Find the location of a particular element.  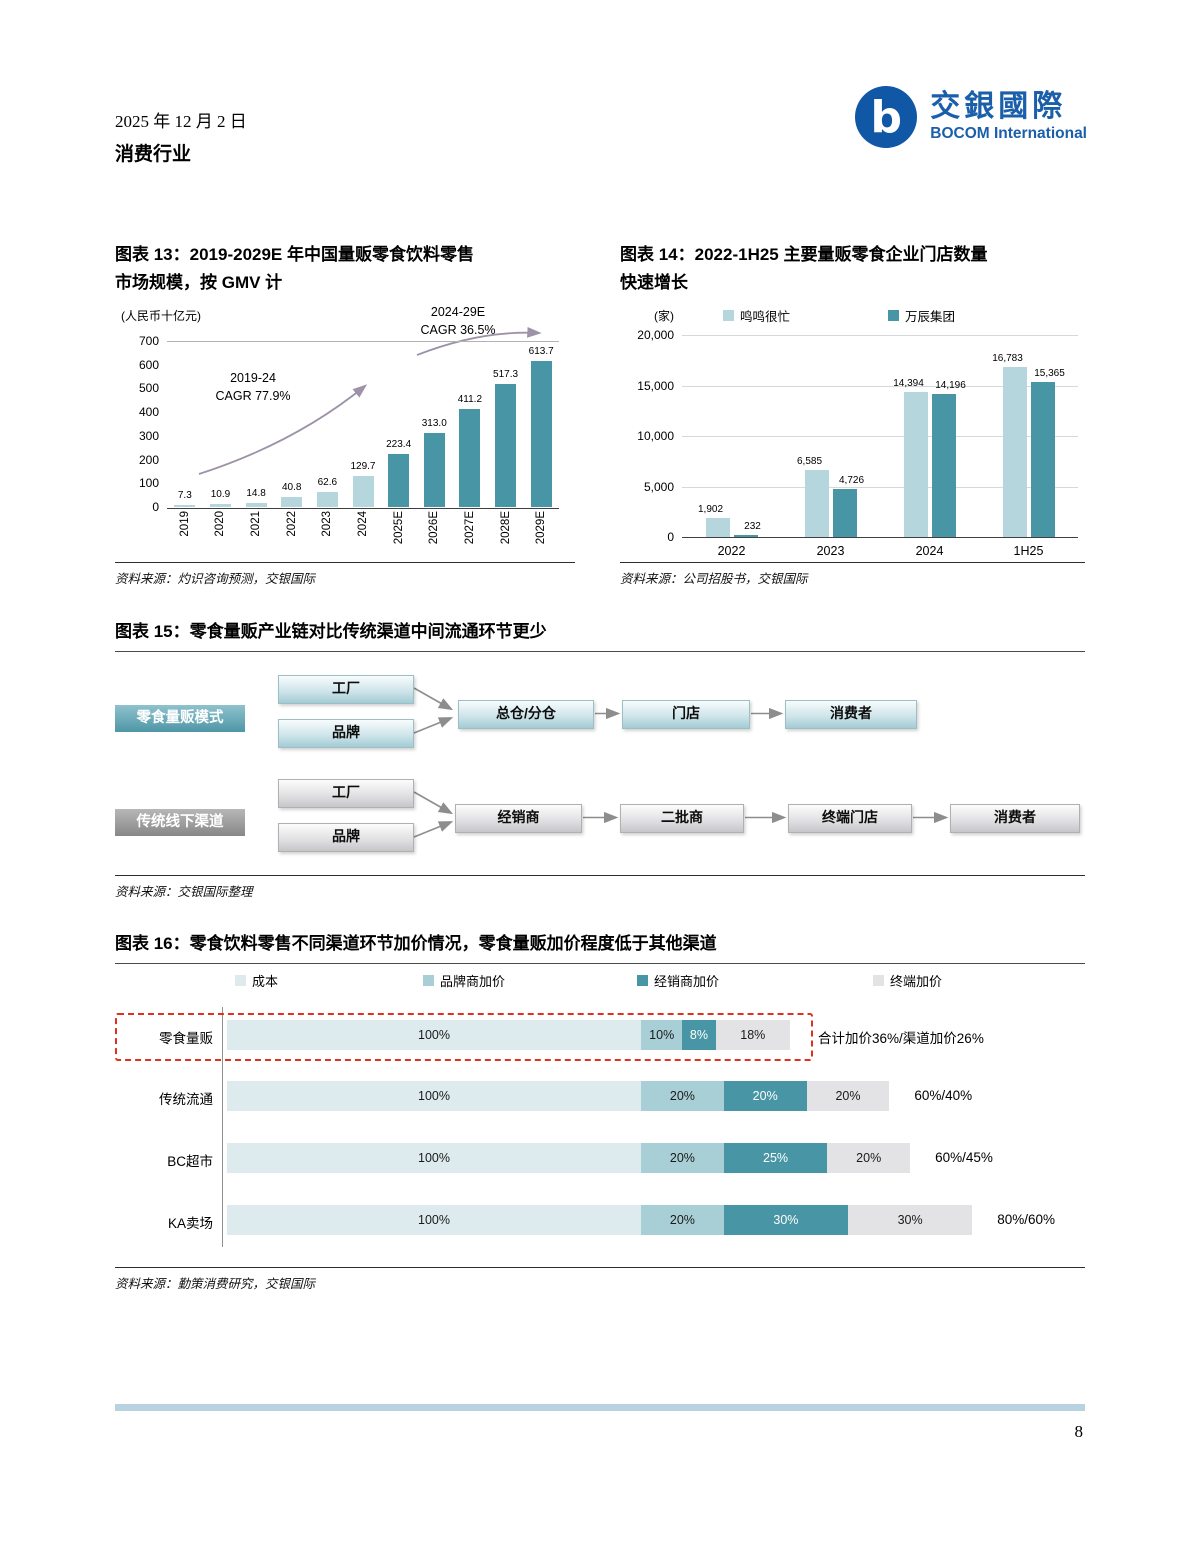

bar-value-label: 14,196 is located at coordinates (950, 385).